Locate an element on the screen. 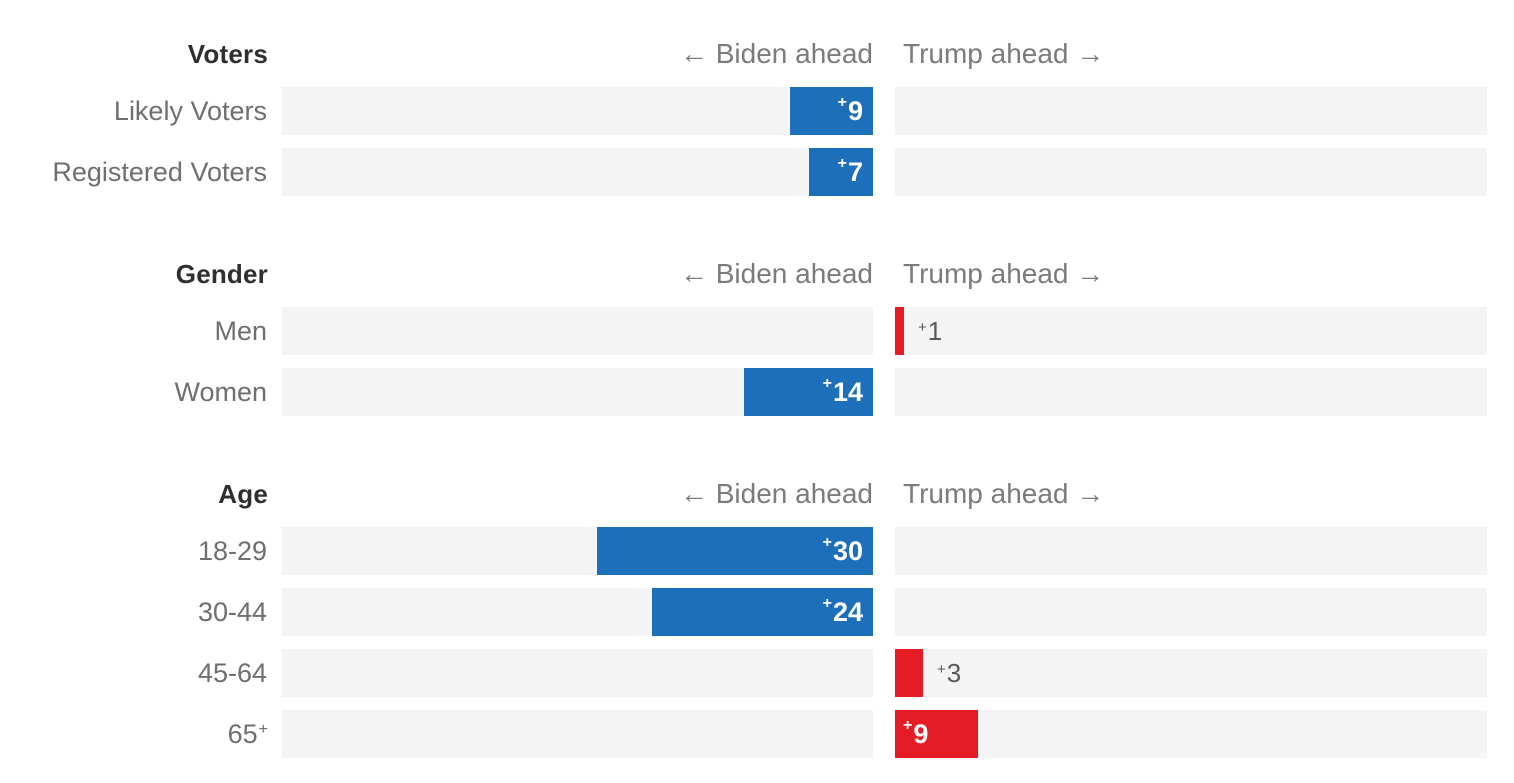 This screenshot has width=1514, height=783. biden-margin-bar: +24 is located at coordinates (762, 612).